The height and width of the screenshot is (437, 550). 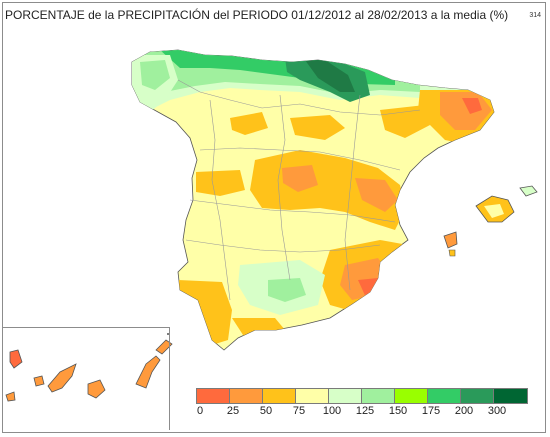 I want to click on legend-label: 300, so click(x=497, y=411).